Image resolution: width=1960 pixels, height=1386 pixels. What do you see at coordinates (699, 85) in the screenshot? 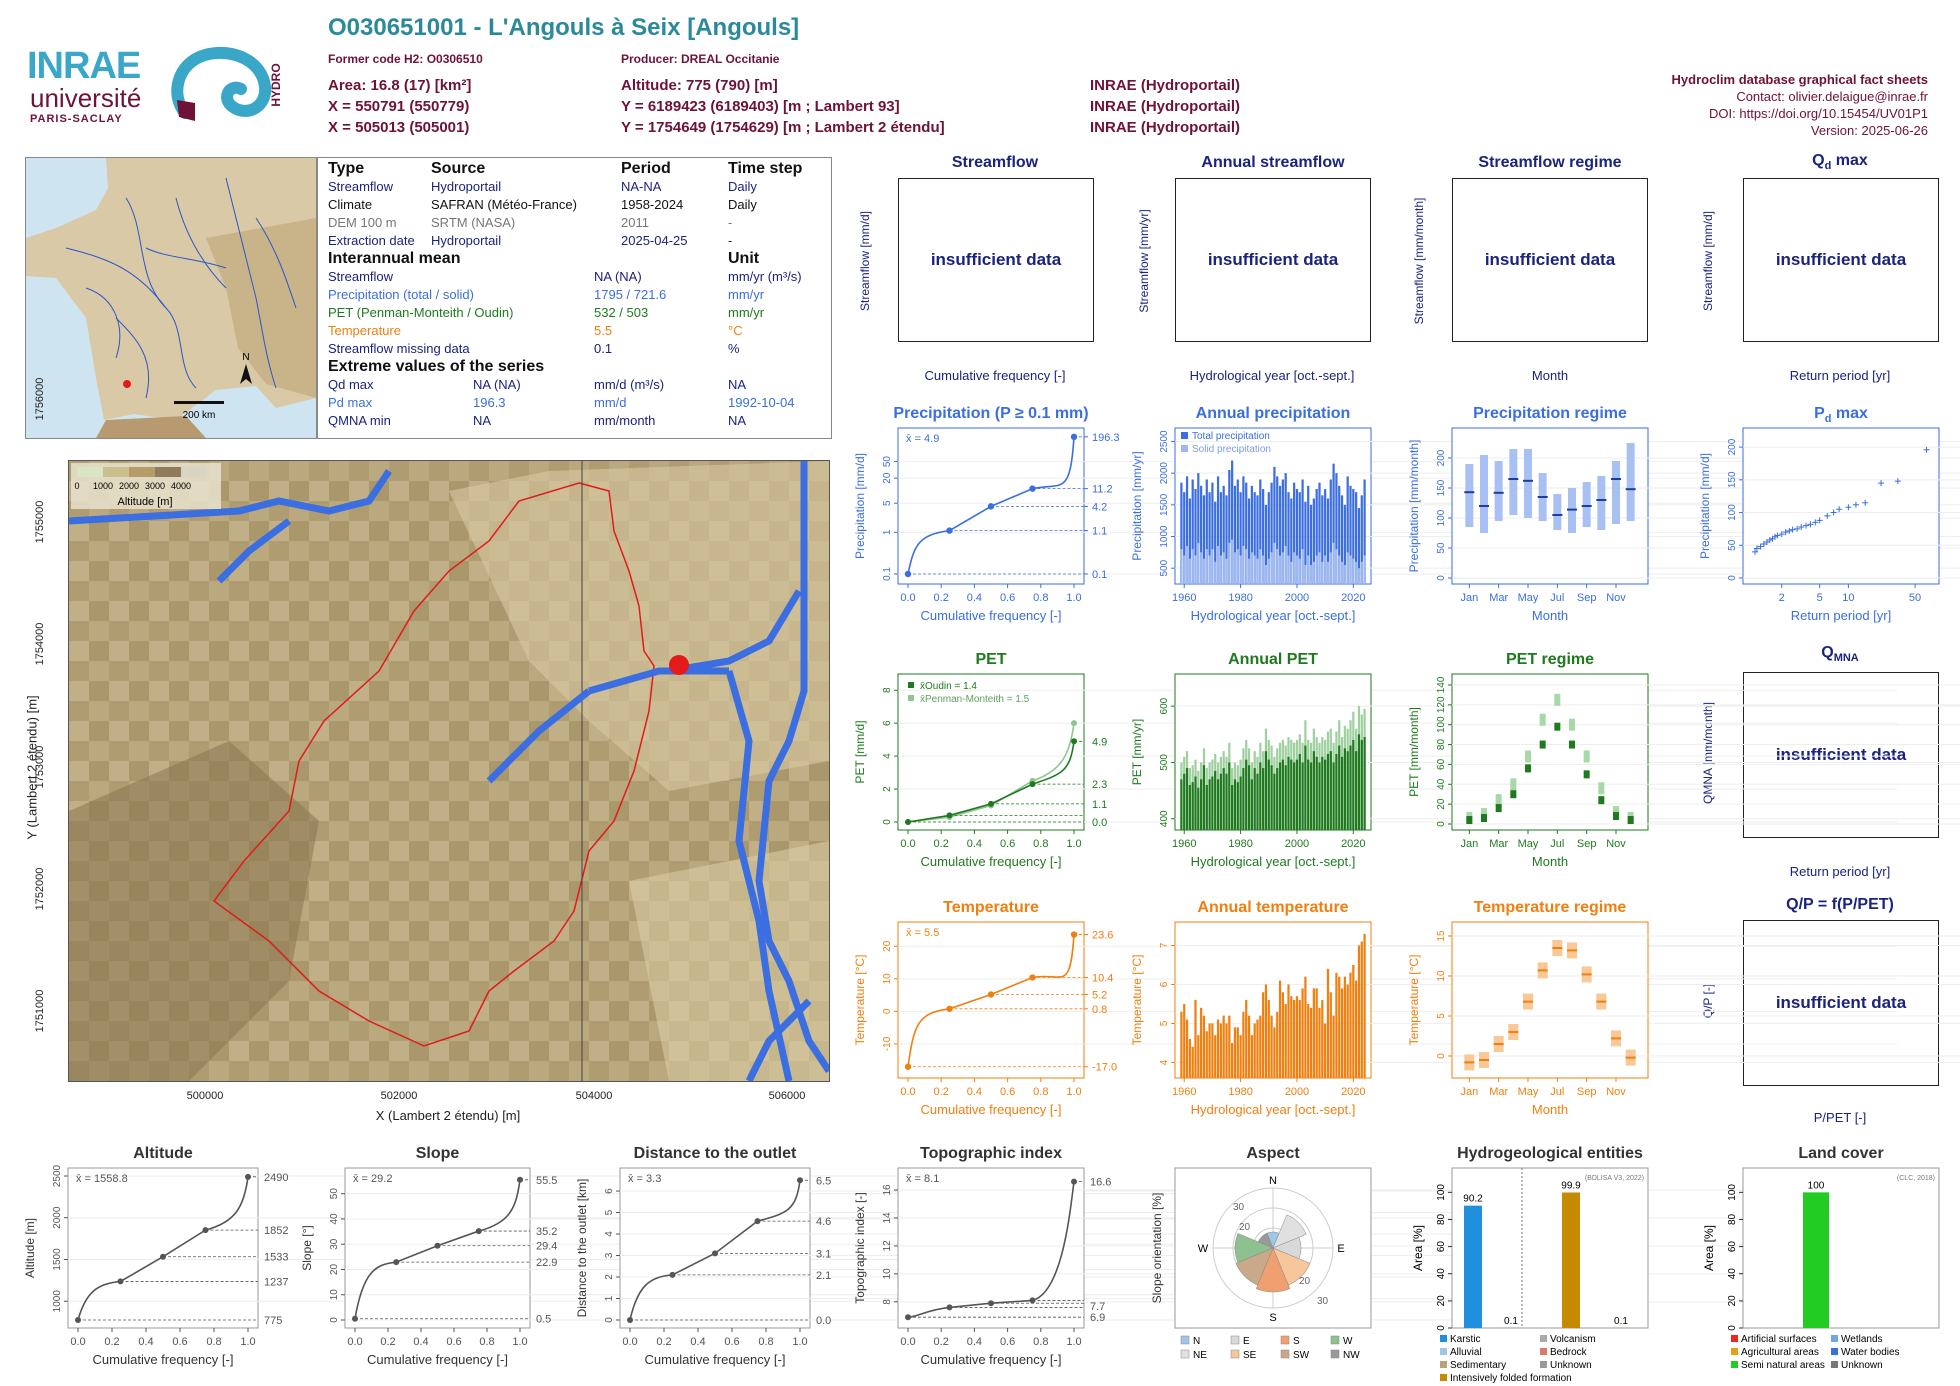
I see `altitude-line: Altitude: 775 (790) [m]` at bounding box center [699, 85].